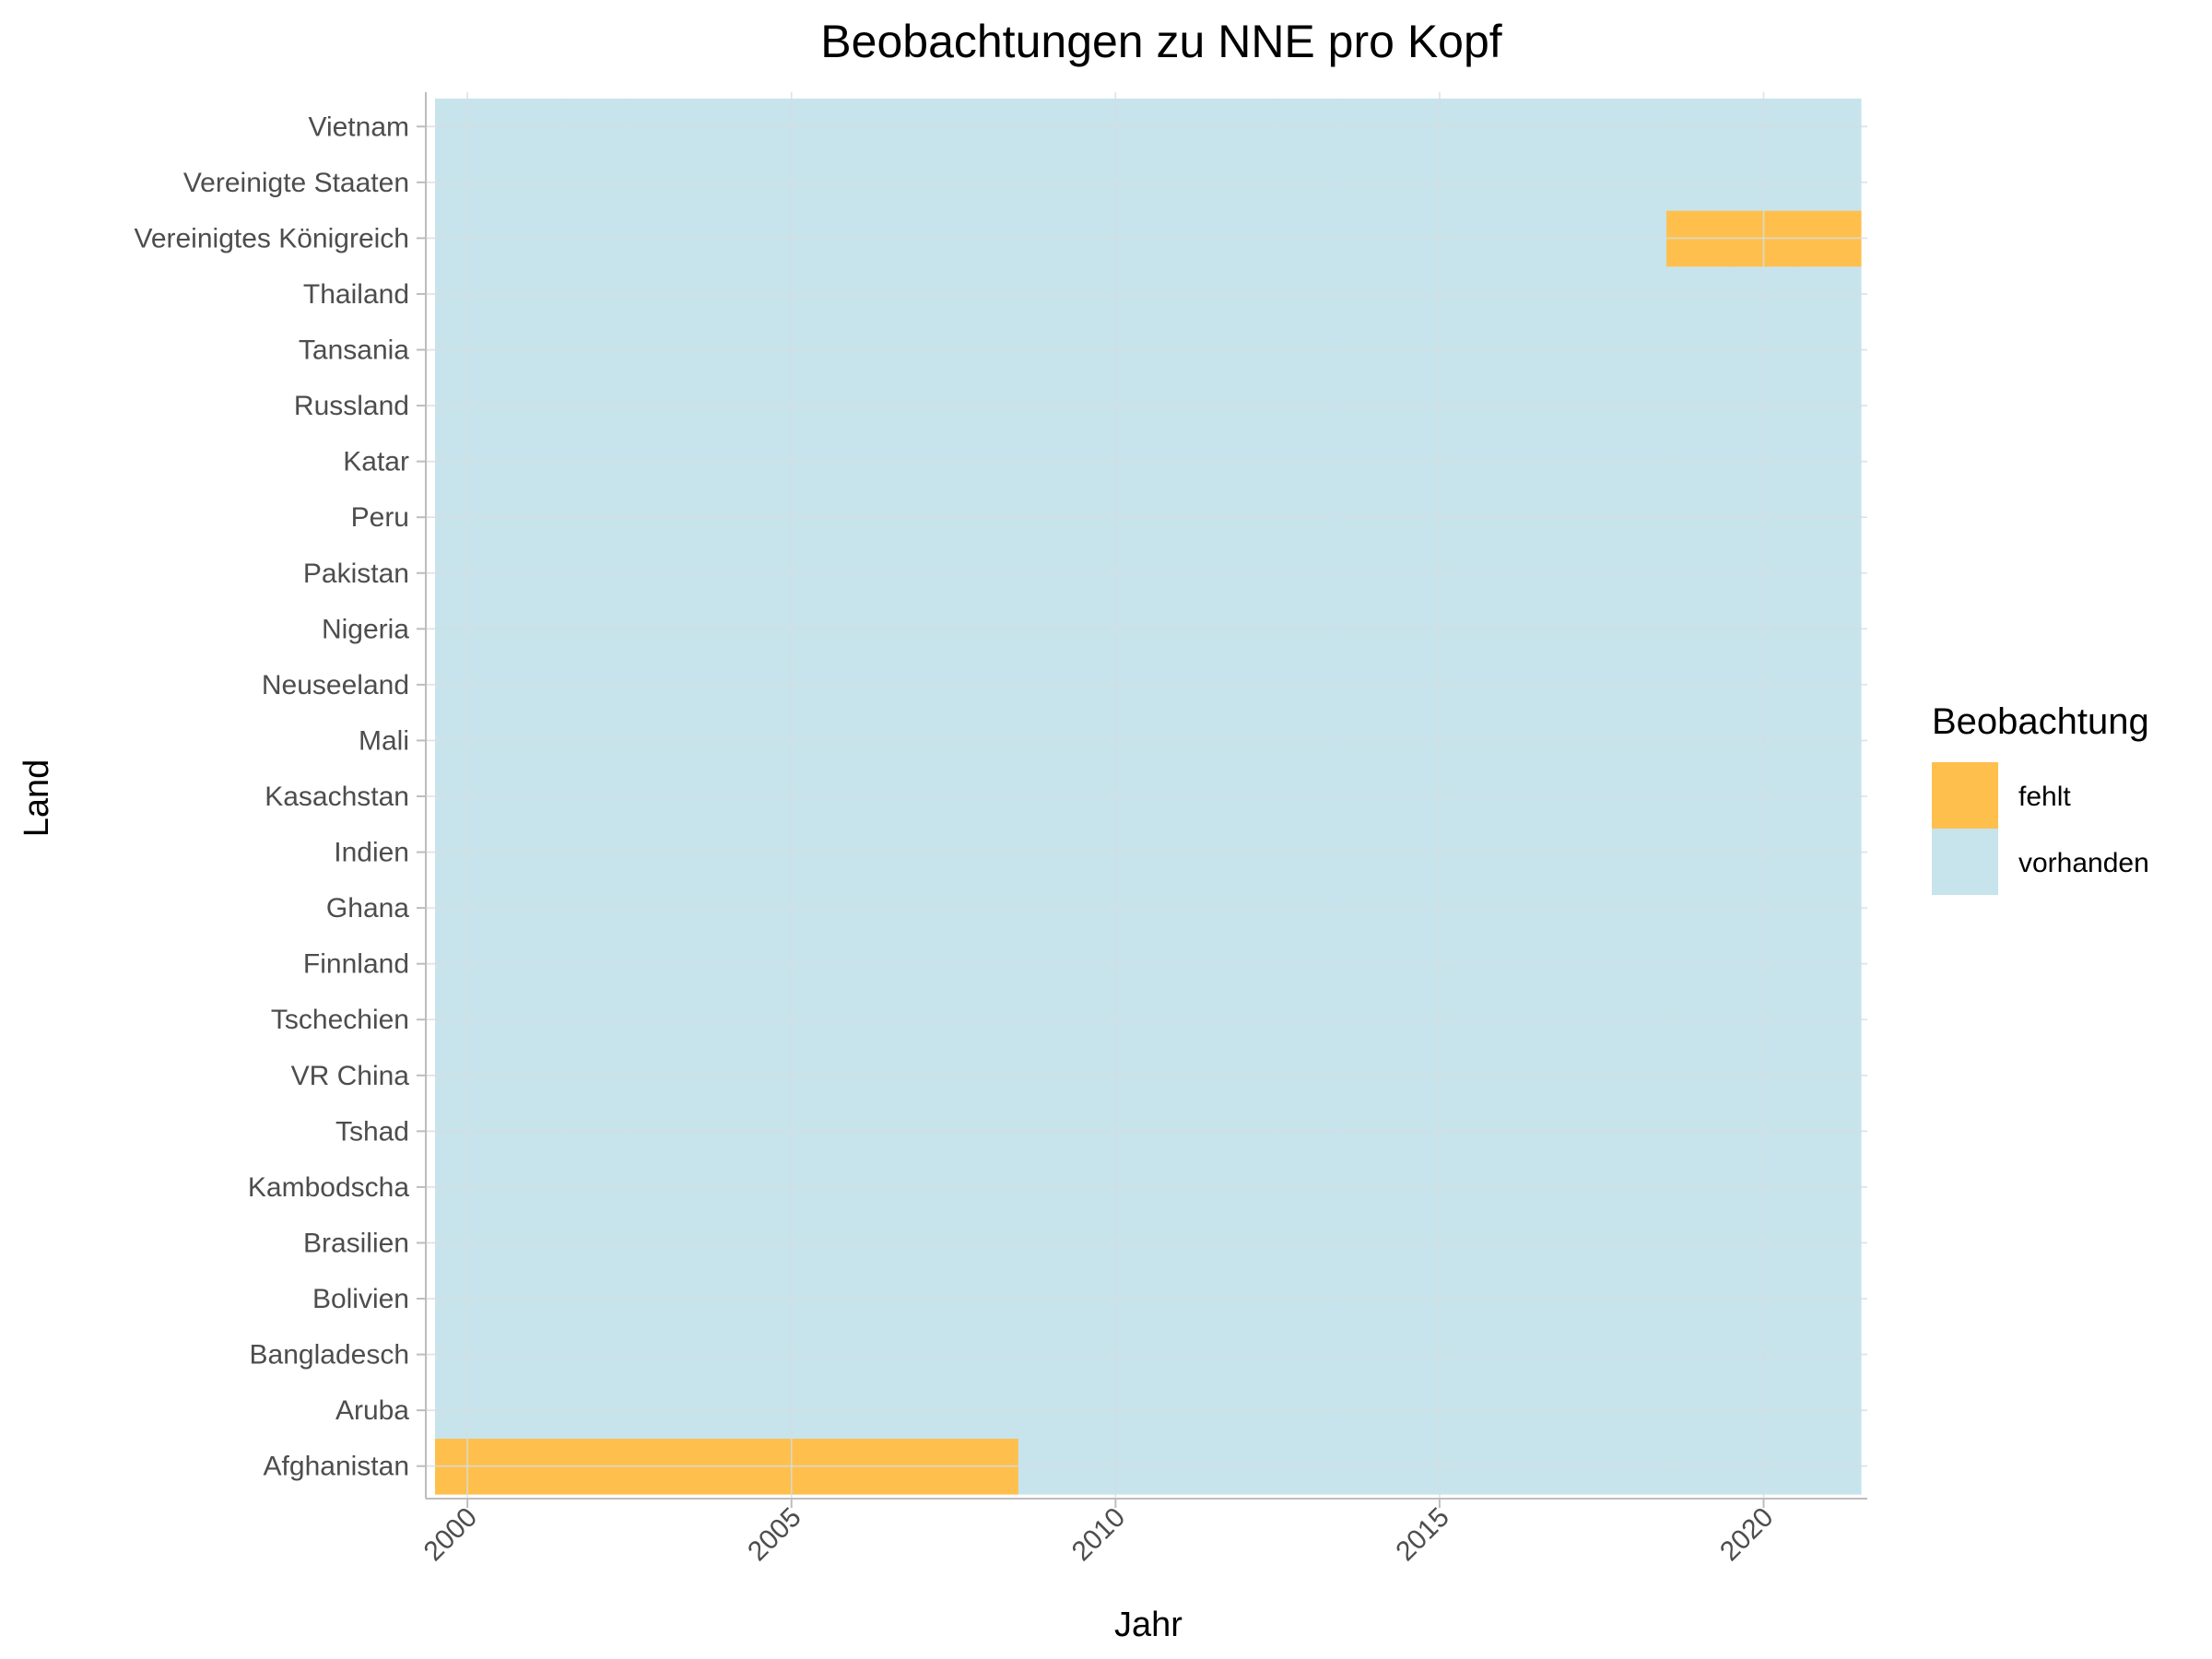  Describe the element at coordinates (1160, 41) in the screenshot. I see `chart-title: Beobachtungen zu NNE pro Kopf` at that location.